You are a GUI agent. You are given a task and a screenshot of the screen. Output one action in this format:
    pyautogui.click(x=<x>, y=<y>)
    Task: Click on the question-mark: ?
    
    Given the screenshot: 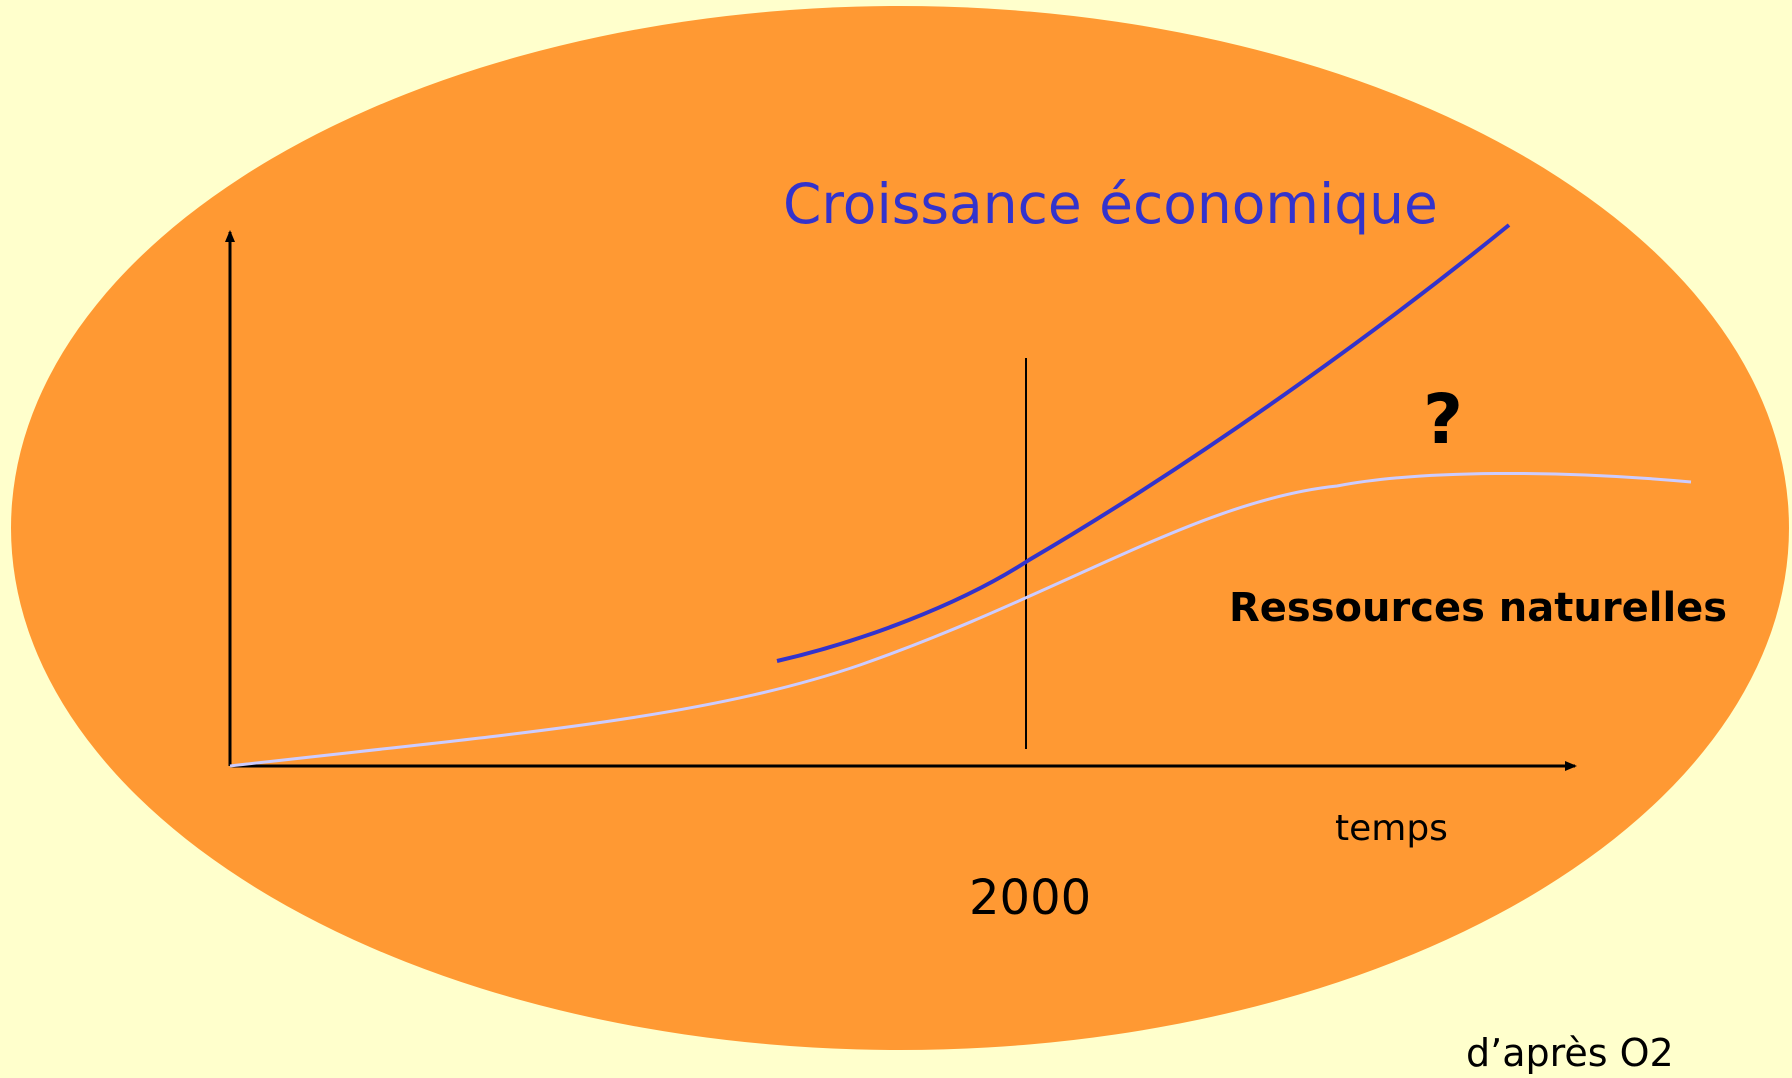 What is the action you would take?
    pyautogui.click(x=1443, y=420)
    